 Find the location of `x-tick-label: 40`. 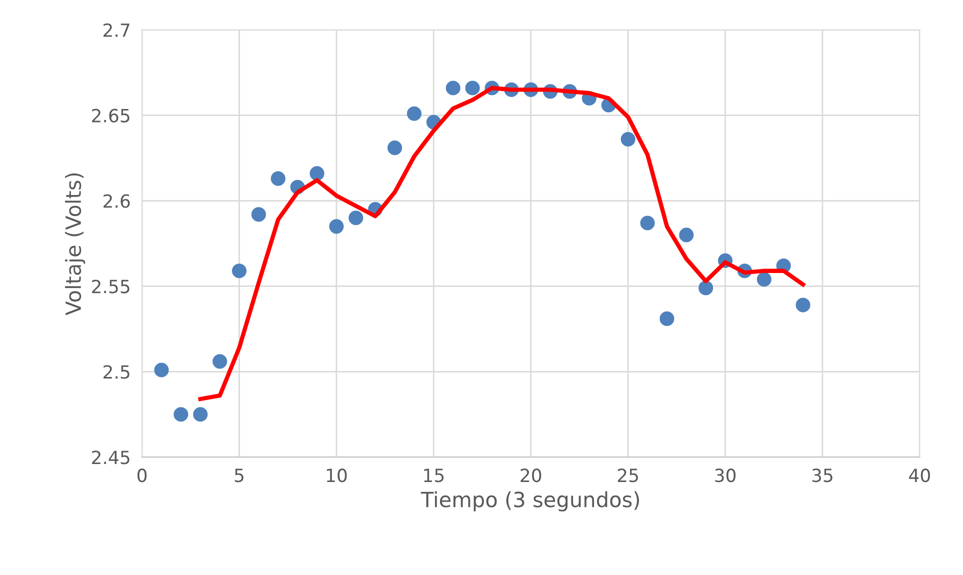

x-tick-label: 40 is located at coordinates (919, 475).